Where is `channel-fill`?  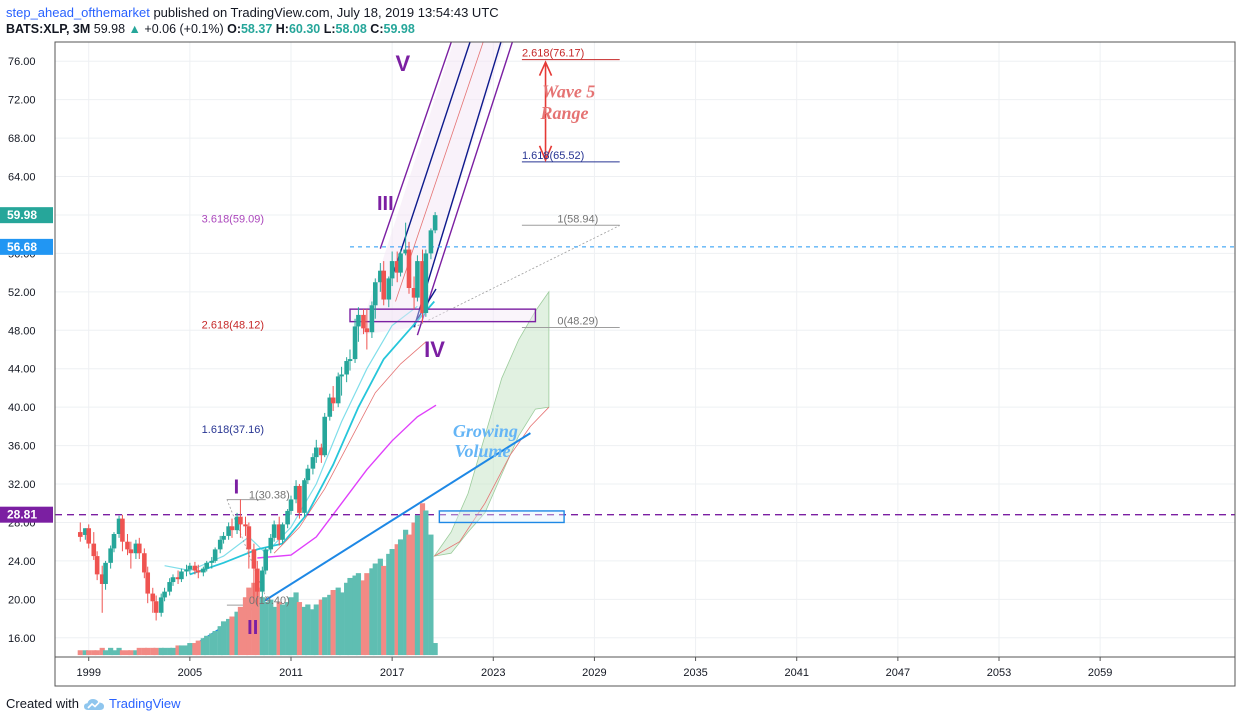
channel-fill is located at coordinates (431, 189).